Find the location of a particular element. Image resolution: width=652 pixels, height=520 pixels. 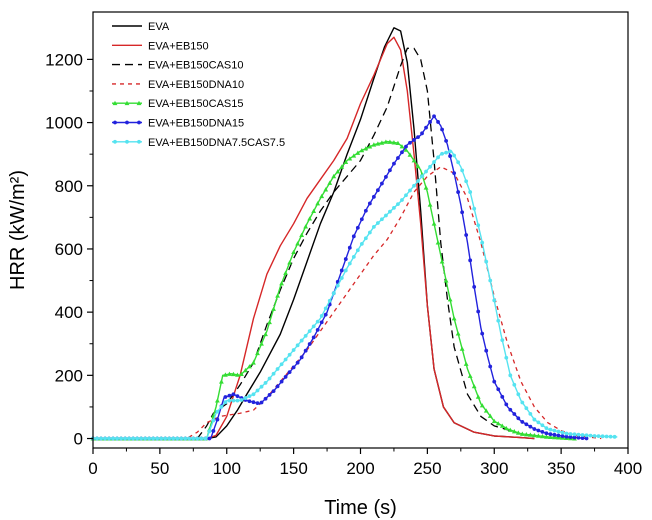

legend-item: EVA+EB150CAS15 is located at coordinates (178, 104).